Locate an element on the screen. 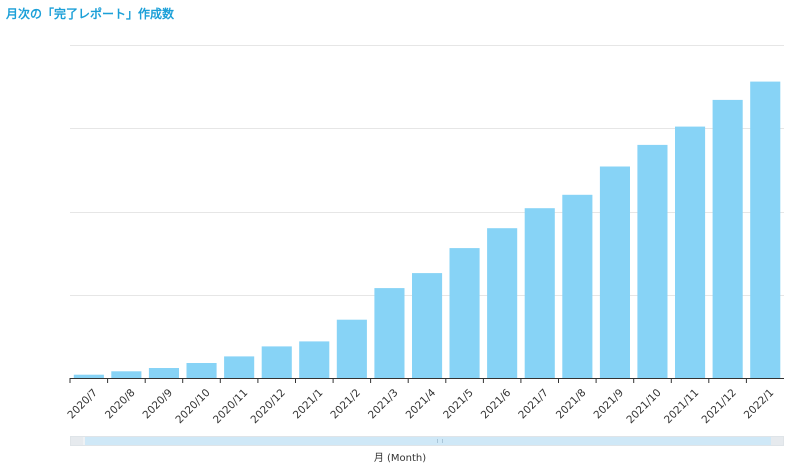 The image size is (800, 468). bar-2020/12 is located at coordinates (276, 362).